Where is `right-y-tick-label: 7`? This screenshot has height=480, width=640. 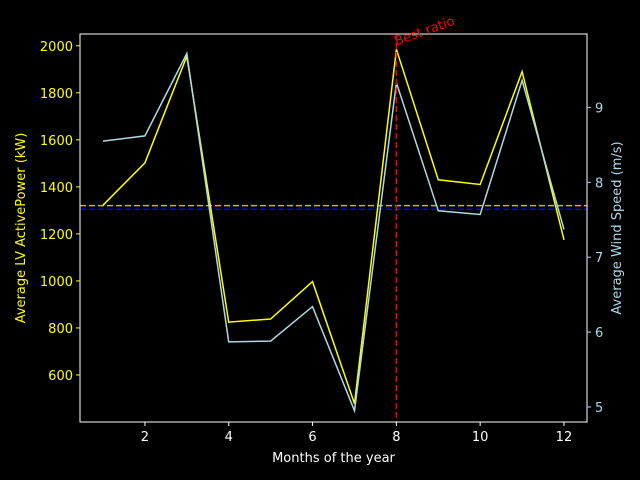 right-y-tick-label: 7 is located at coordinates (599, 258).